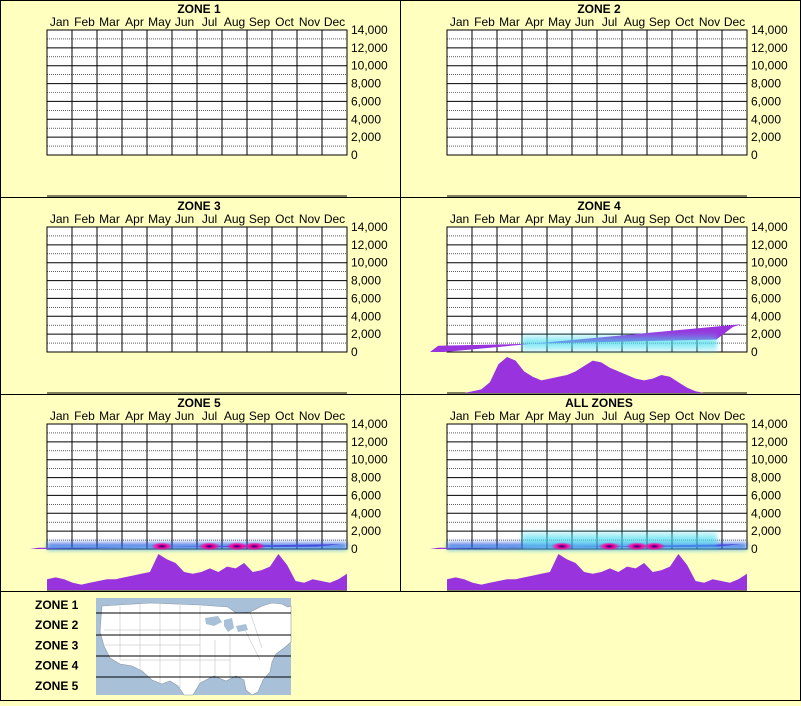 The width and height of the screenshot is (801, 706). I want to click on state-boundary, so click(256, 630).